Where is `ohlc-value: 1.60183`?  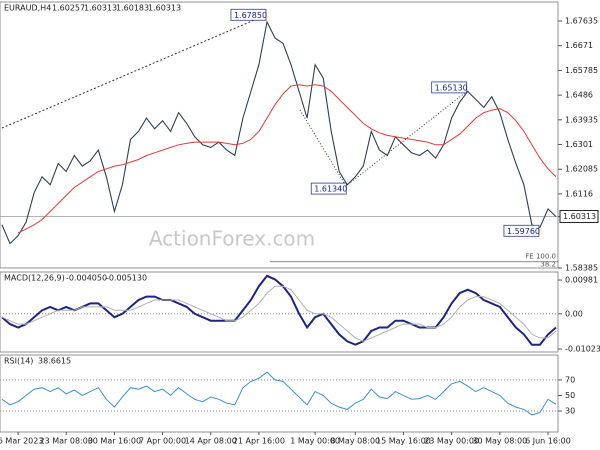 ohlc-value: 1.60183 is located at coordinates (132, 8).